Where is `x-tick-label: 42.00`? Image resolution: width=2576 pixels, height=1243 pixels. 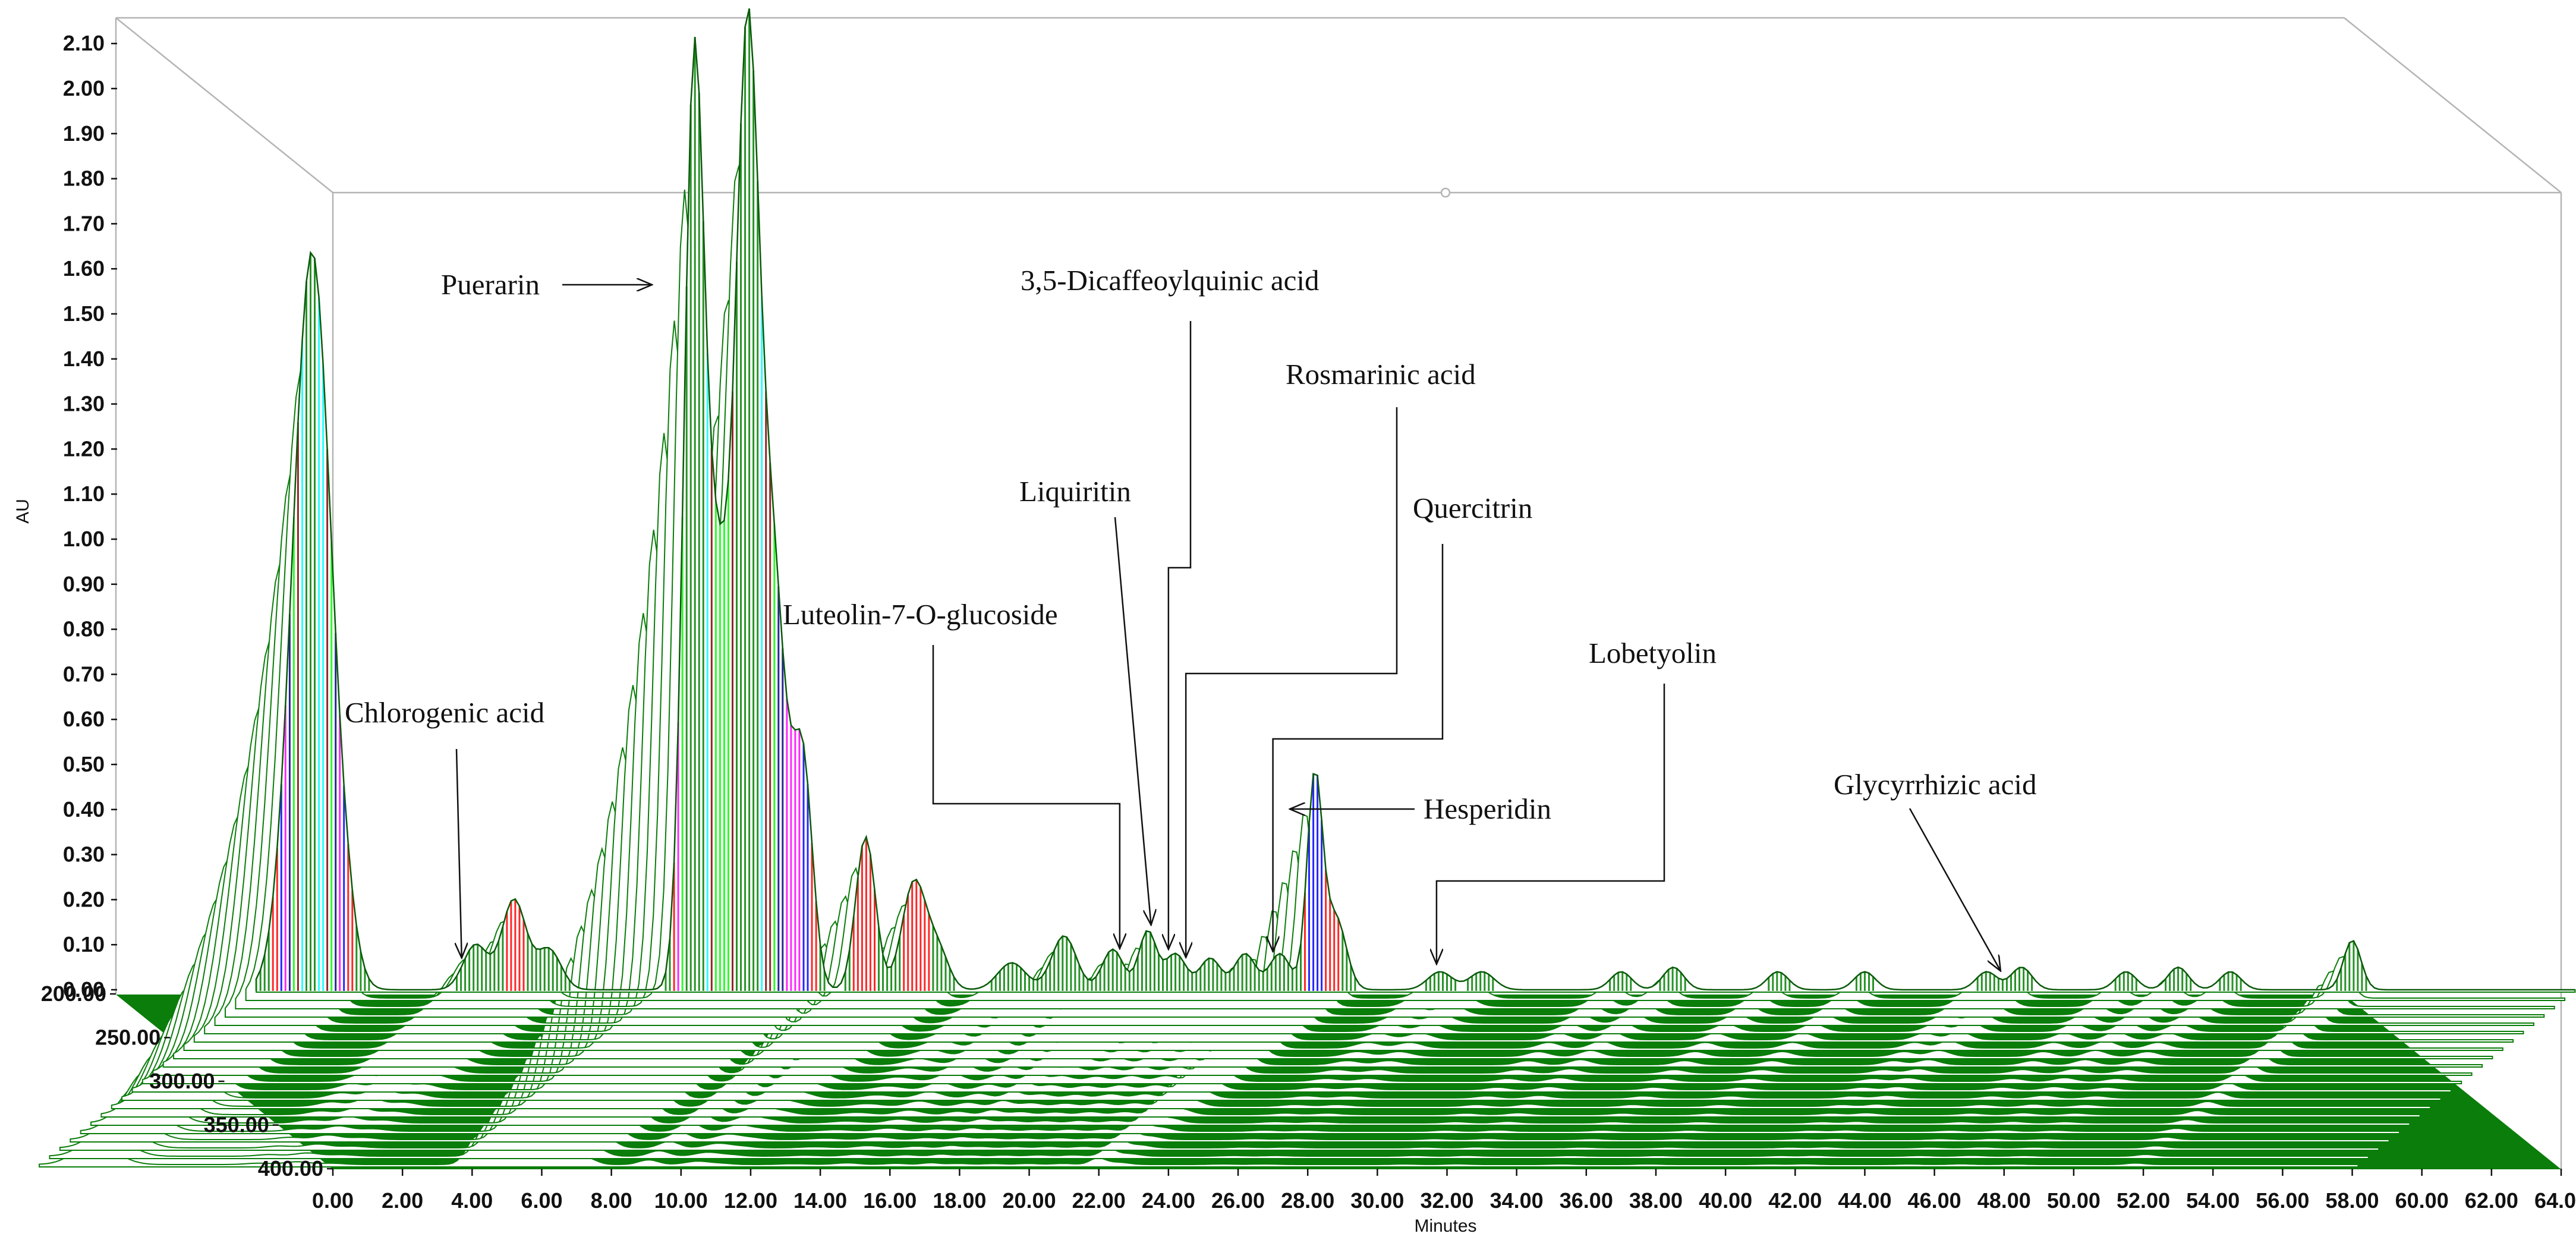
x-tick-label: 42.00 is located at coordinates (1795, 1200).